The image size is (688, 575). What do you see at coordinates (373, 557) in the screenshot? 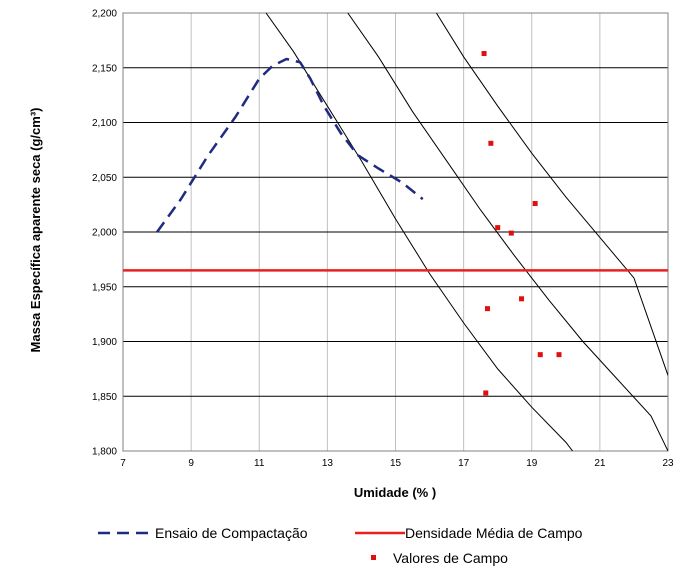
I see `legend-swatch-valores` at bounding box center [373, 557].